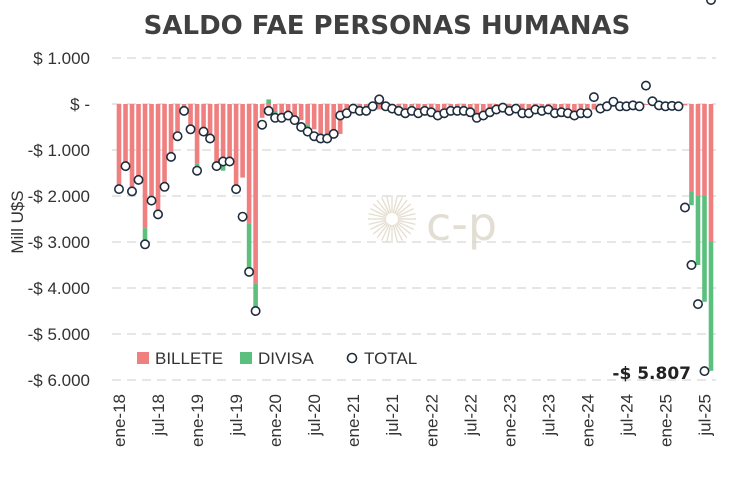  What do you see at coordinates (59, 380) in the screenshot?
I see `y-tick-label: -$ 6.000` at bounding box center [59, 380].